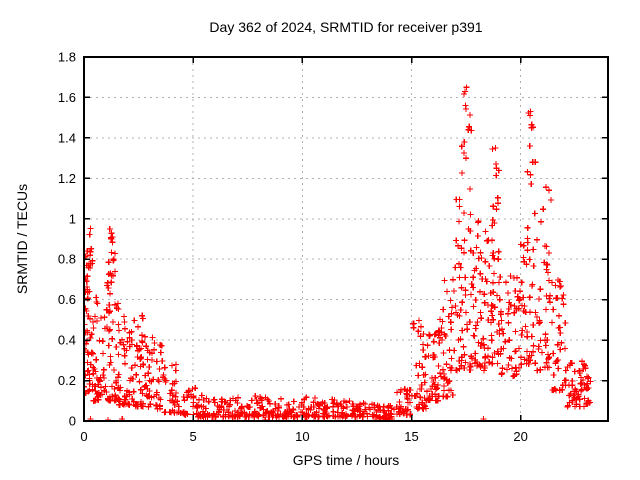 The image size is (640, 480). What do you see at coordinates (193, 436) in the screenshot?
I see `x-tick-label: 5` at bounding box center [193, 436].